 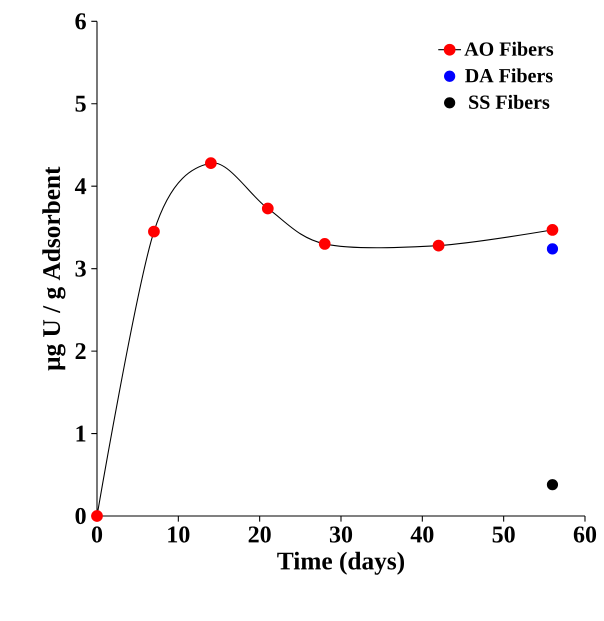 What do you see at coordinates (503, 534) in the screenshot?
I see `x-tick-label: 50` at bounding box center [503, 534].